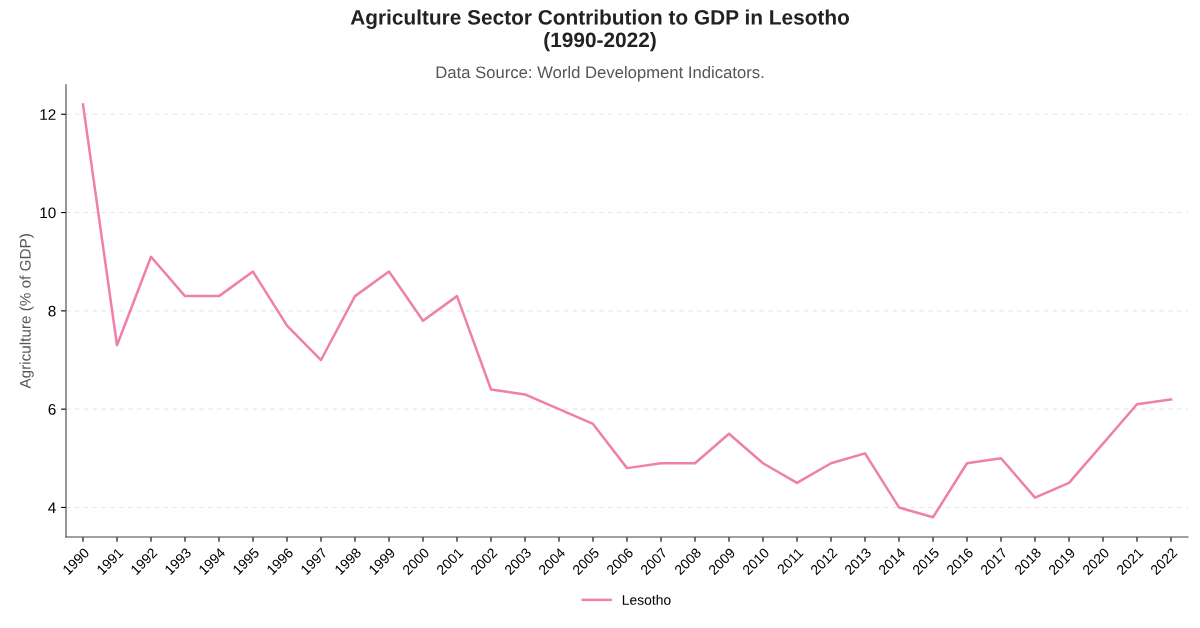 The image size is (1200, 628). Describe the element at coordinates (26, 311) in the screenshot. I see `y-axis-title: Agriculture (% of GDP)` at that location.